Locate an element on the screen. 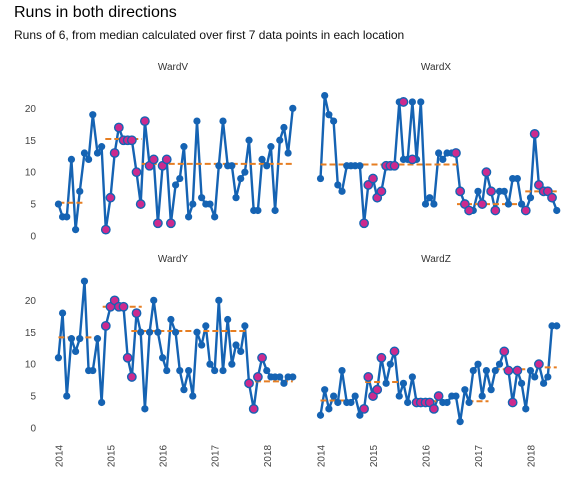  x-tick-label: 2016 is located at coordinates (427, 455).